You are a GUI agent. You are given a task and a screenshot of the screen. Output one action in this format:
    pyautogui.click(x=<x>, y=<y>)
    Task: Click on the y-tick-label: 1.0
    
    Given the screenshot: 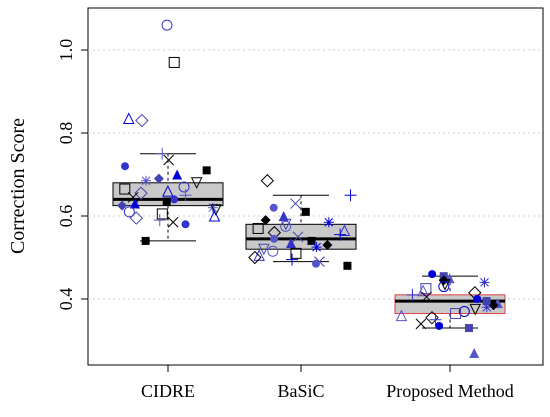 What is the action you would take?
    pyautogui.click(x=66, y=50)
    